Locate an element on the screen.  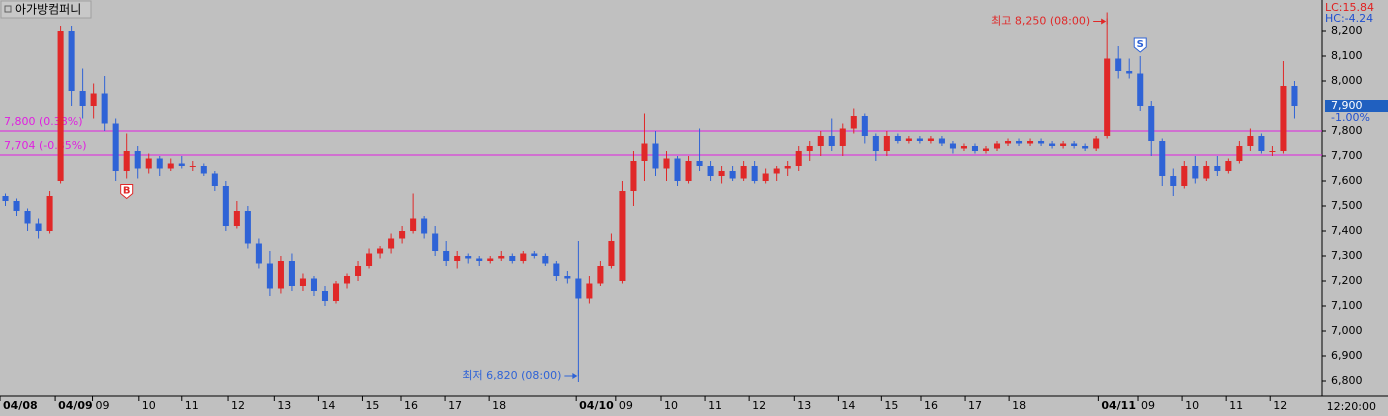
x-tick-label: 15 is located at coordinates (891, 405).